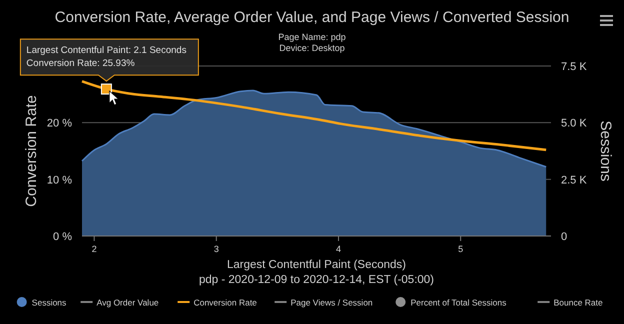 The height and width of the screenshot is (324, 624). Describe the element at coordinates (574, 124) in the screenshot. I see `y2-tick-label: 5.0 K` at that location.